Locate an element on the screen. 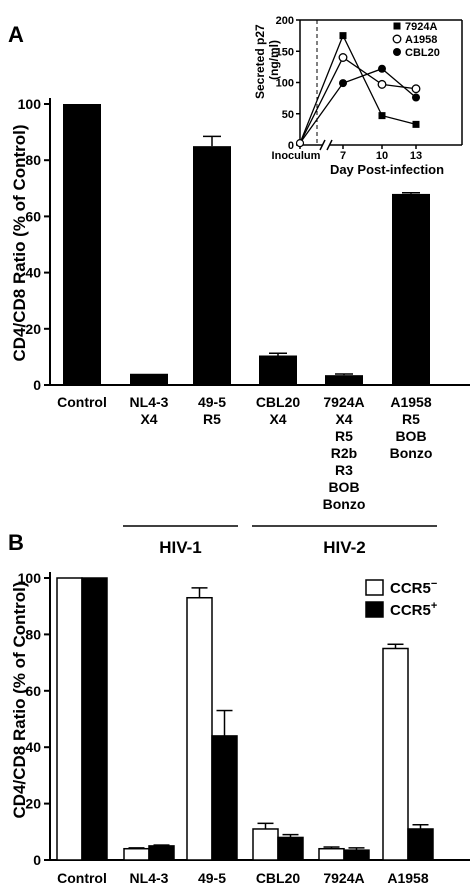  panel-b-bar-CBL20-ccr5-pos is located at coordinates (290, 848).